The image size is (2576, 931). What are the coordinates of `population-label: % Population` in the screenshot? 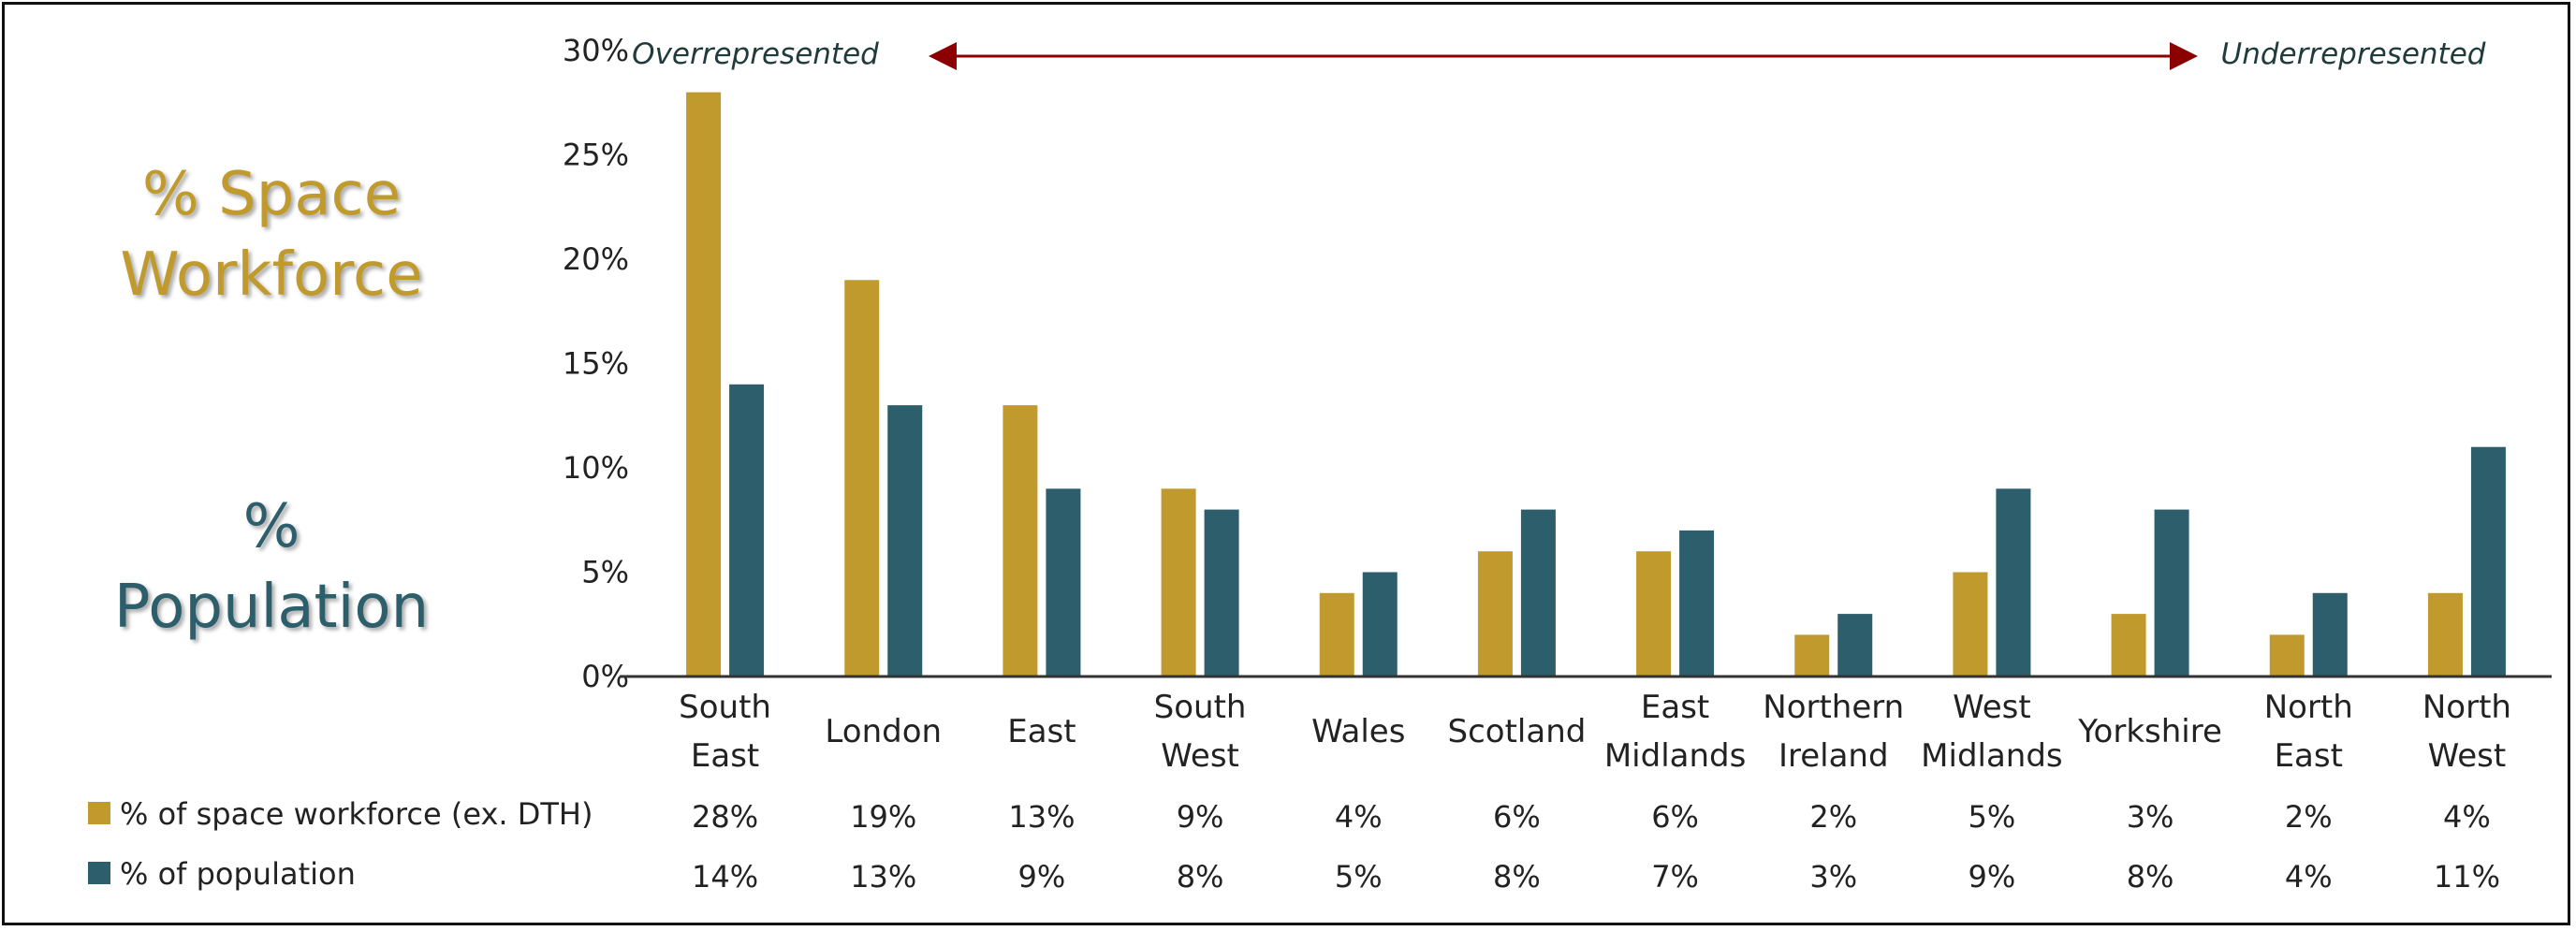 It's located at (271, 567).